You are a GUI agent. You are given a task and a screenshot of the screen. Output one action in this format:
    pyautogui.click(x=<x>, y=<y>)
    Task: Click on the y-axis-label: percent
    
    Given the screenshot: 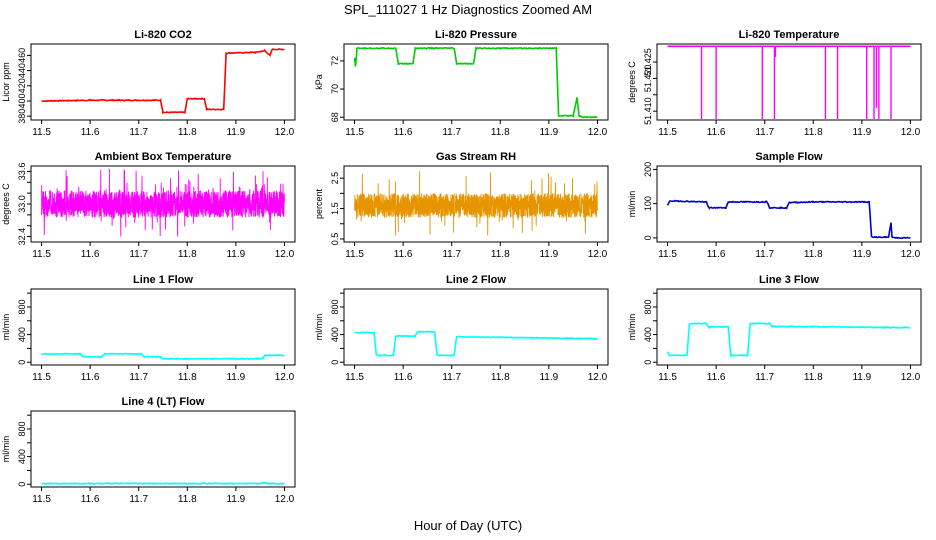 What is the action you would take?
    pyautogui.click(x=319, y=203)
    